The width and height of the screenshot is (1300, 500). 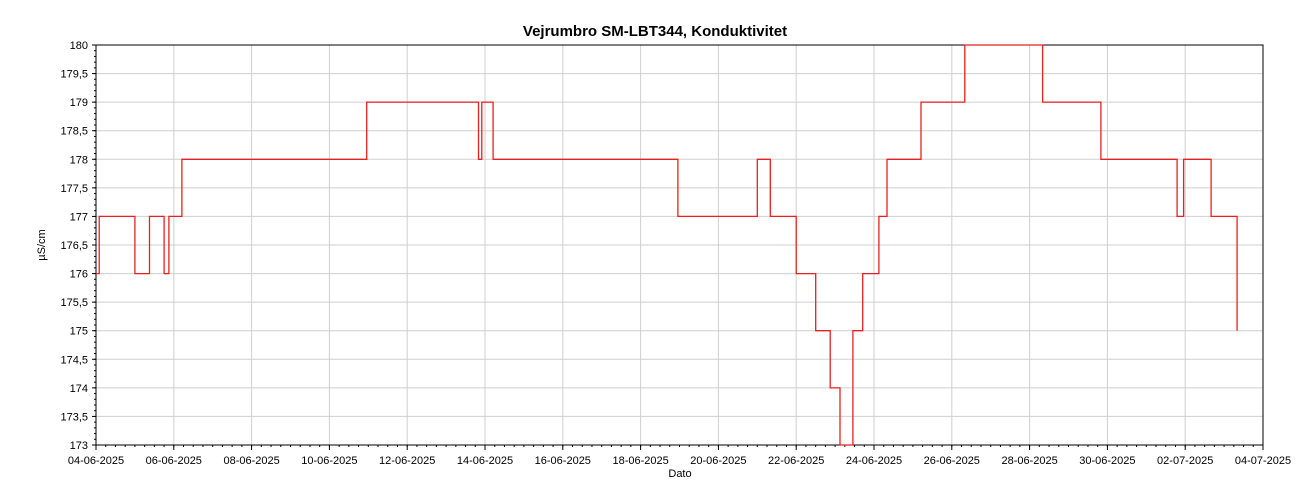 What do you see at coordinates (874, 461) in the screenshot?
I see `x-tick-label: 24-06-2025` at bounding box center [874, 461].